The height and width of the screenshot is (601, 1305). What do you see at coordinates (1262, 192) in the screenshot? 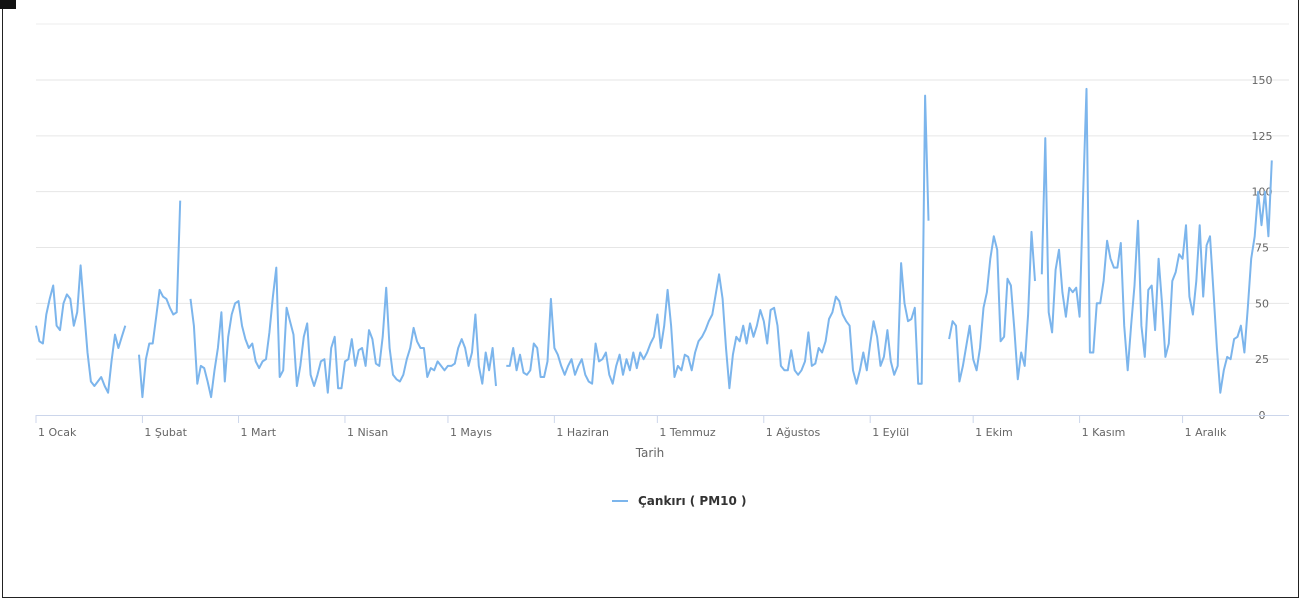
I see `y-tick-label: 100` at bounding box center [1262, 192].